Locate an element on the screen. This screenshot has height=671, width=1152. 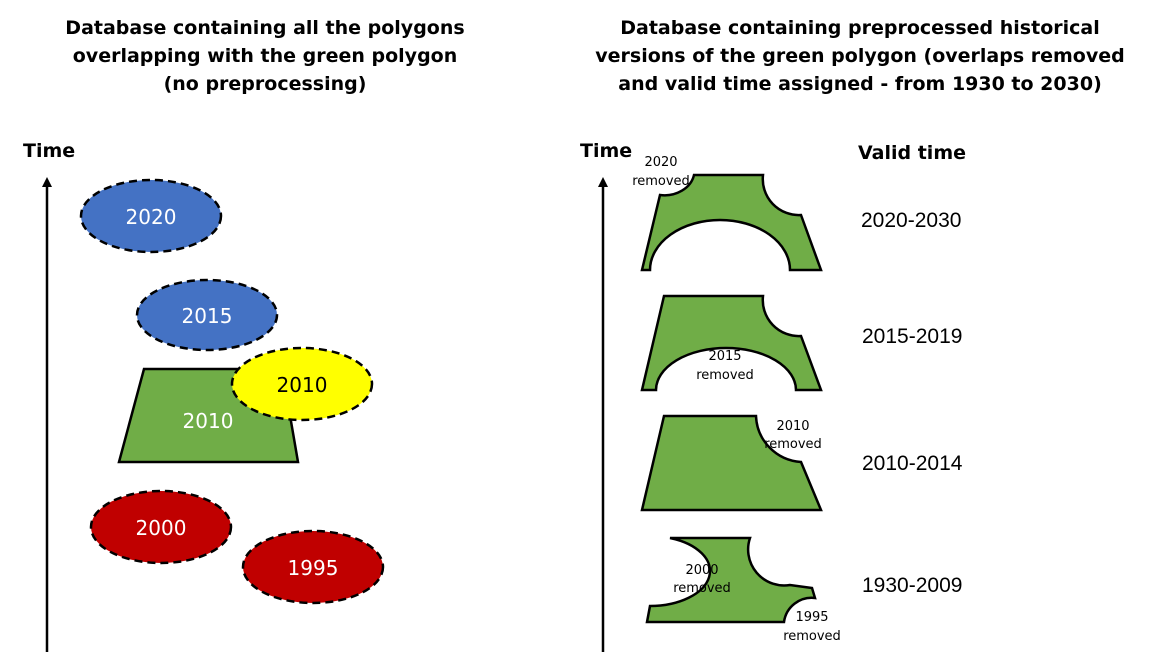
valid-time-range-2010-2014: 2010-2014 is located at coordinates (912, 463).